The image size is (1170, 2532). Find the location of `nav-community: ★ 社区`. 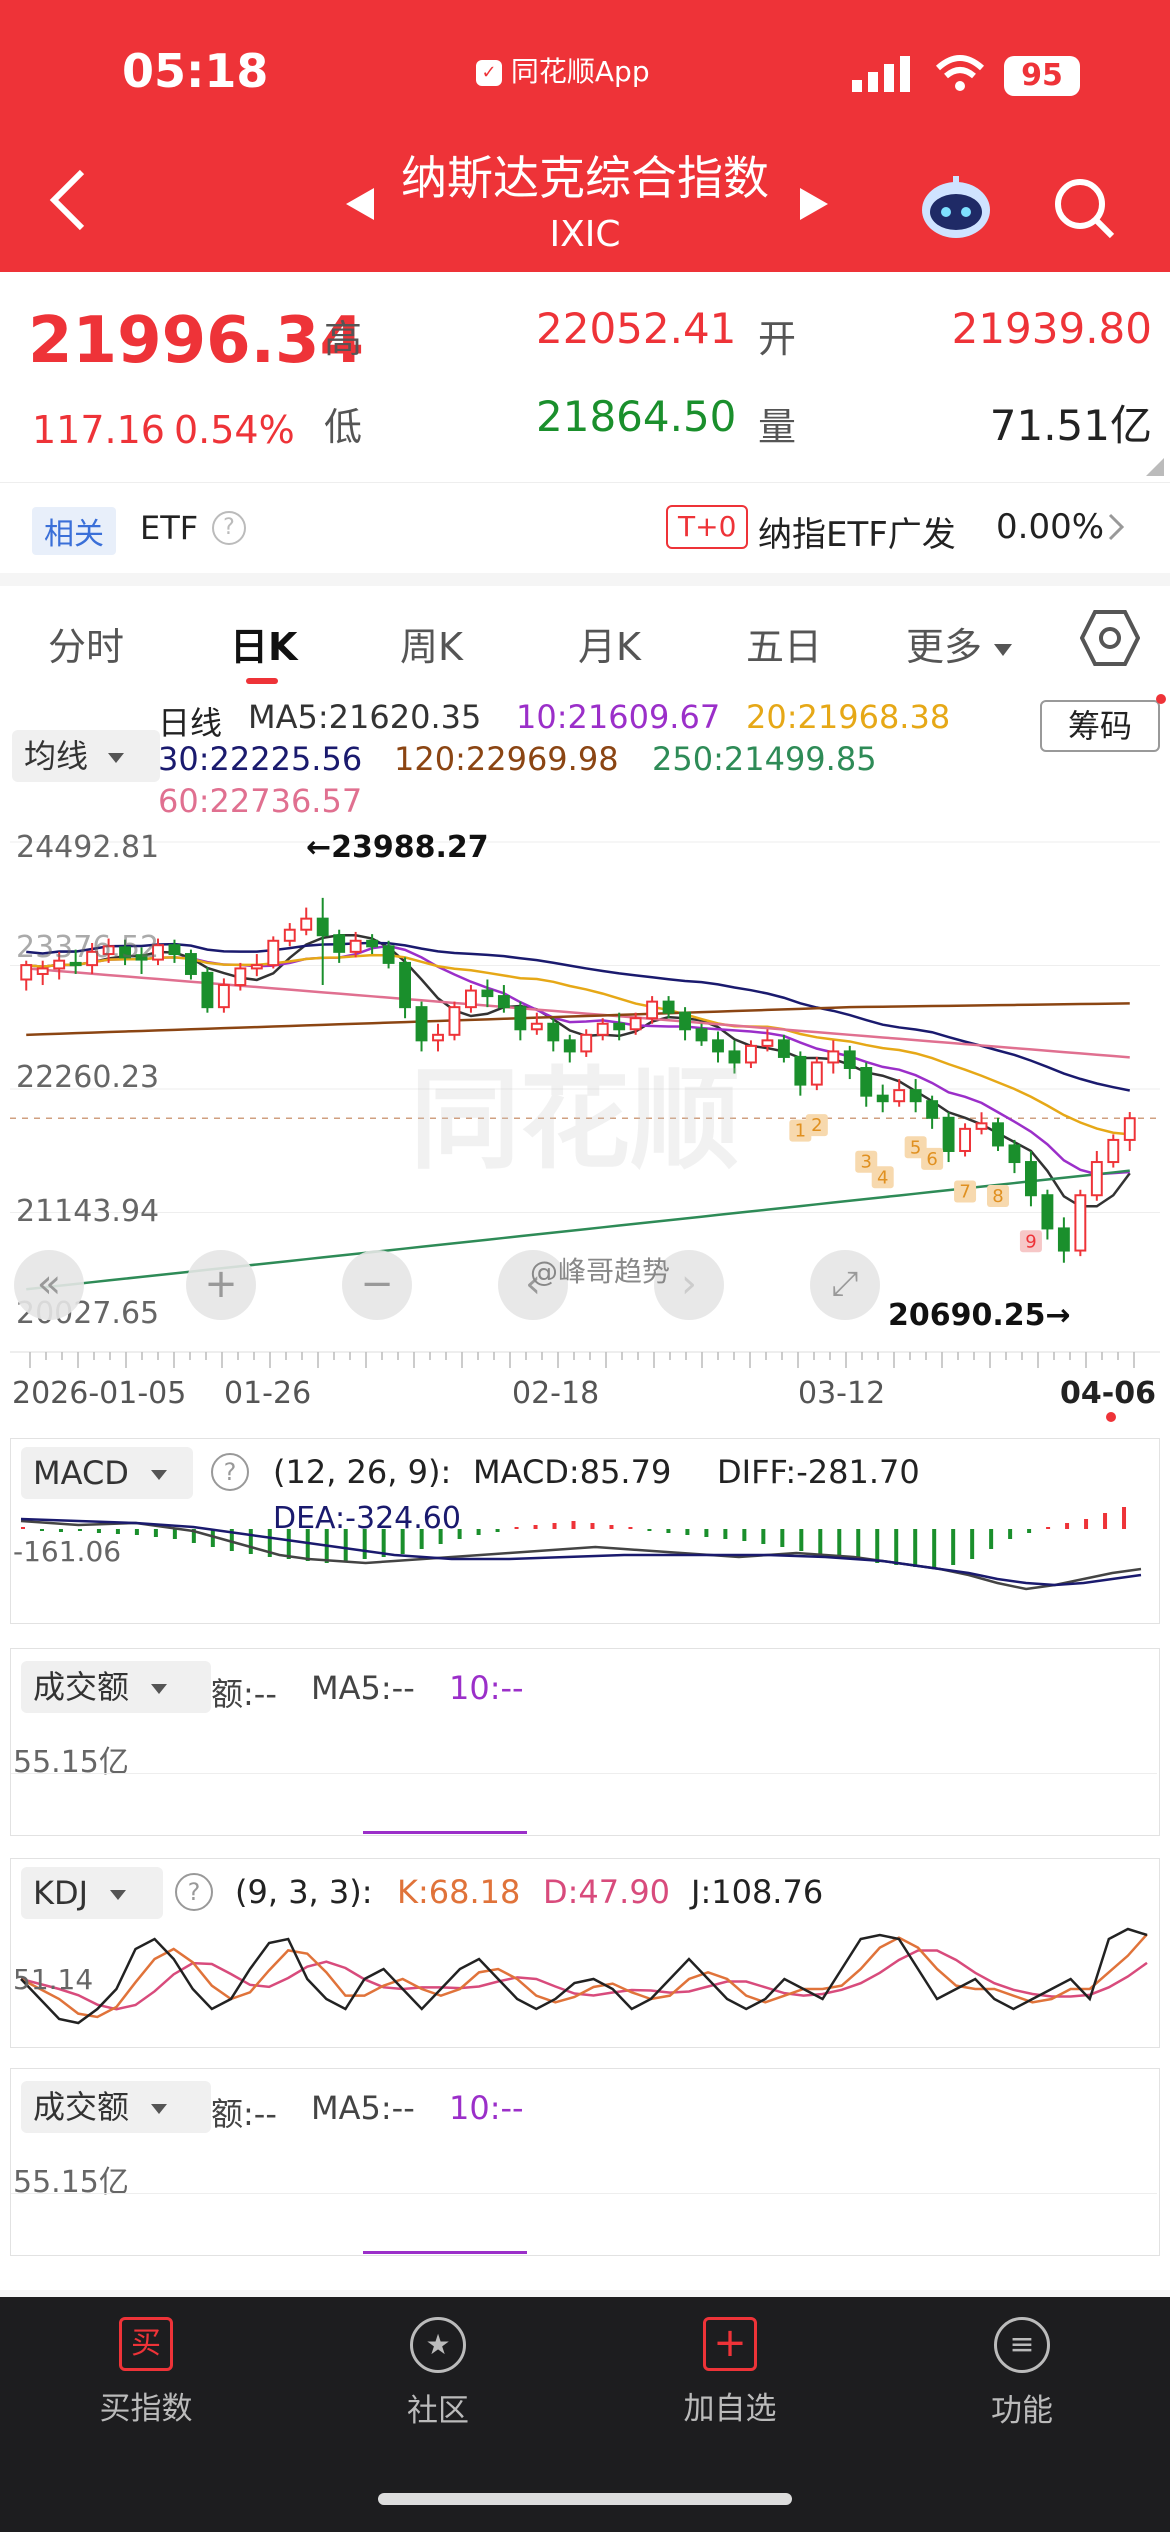

nav-community: ★ 社区 is located at coordinates (438, 2373).